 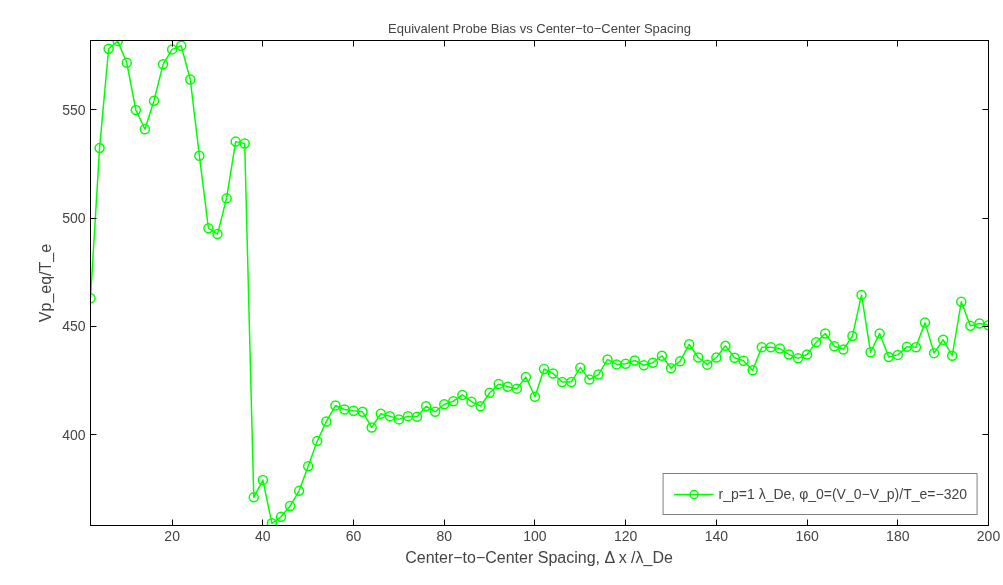 What do you see at coordinates (539, 557) in the screenshot?
I see `x-axis-title: Center−to−Center Spacing, Δ x /λ_De` at bounding box center [539, 557].